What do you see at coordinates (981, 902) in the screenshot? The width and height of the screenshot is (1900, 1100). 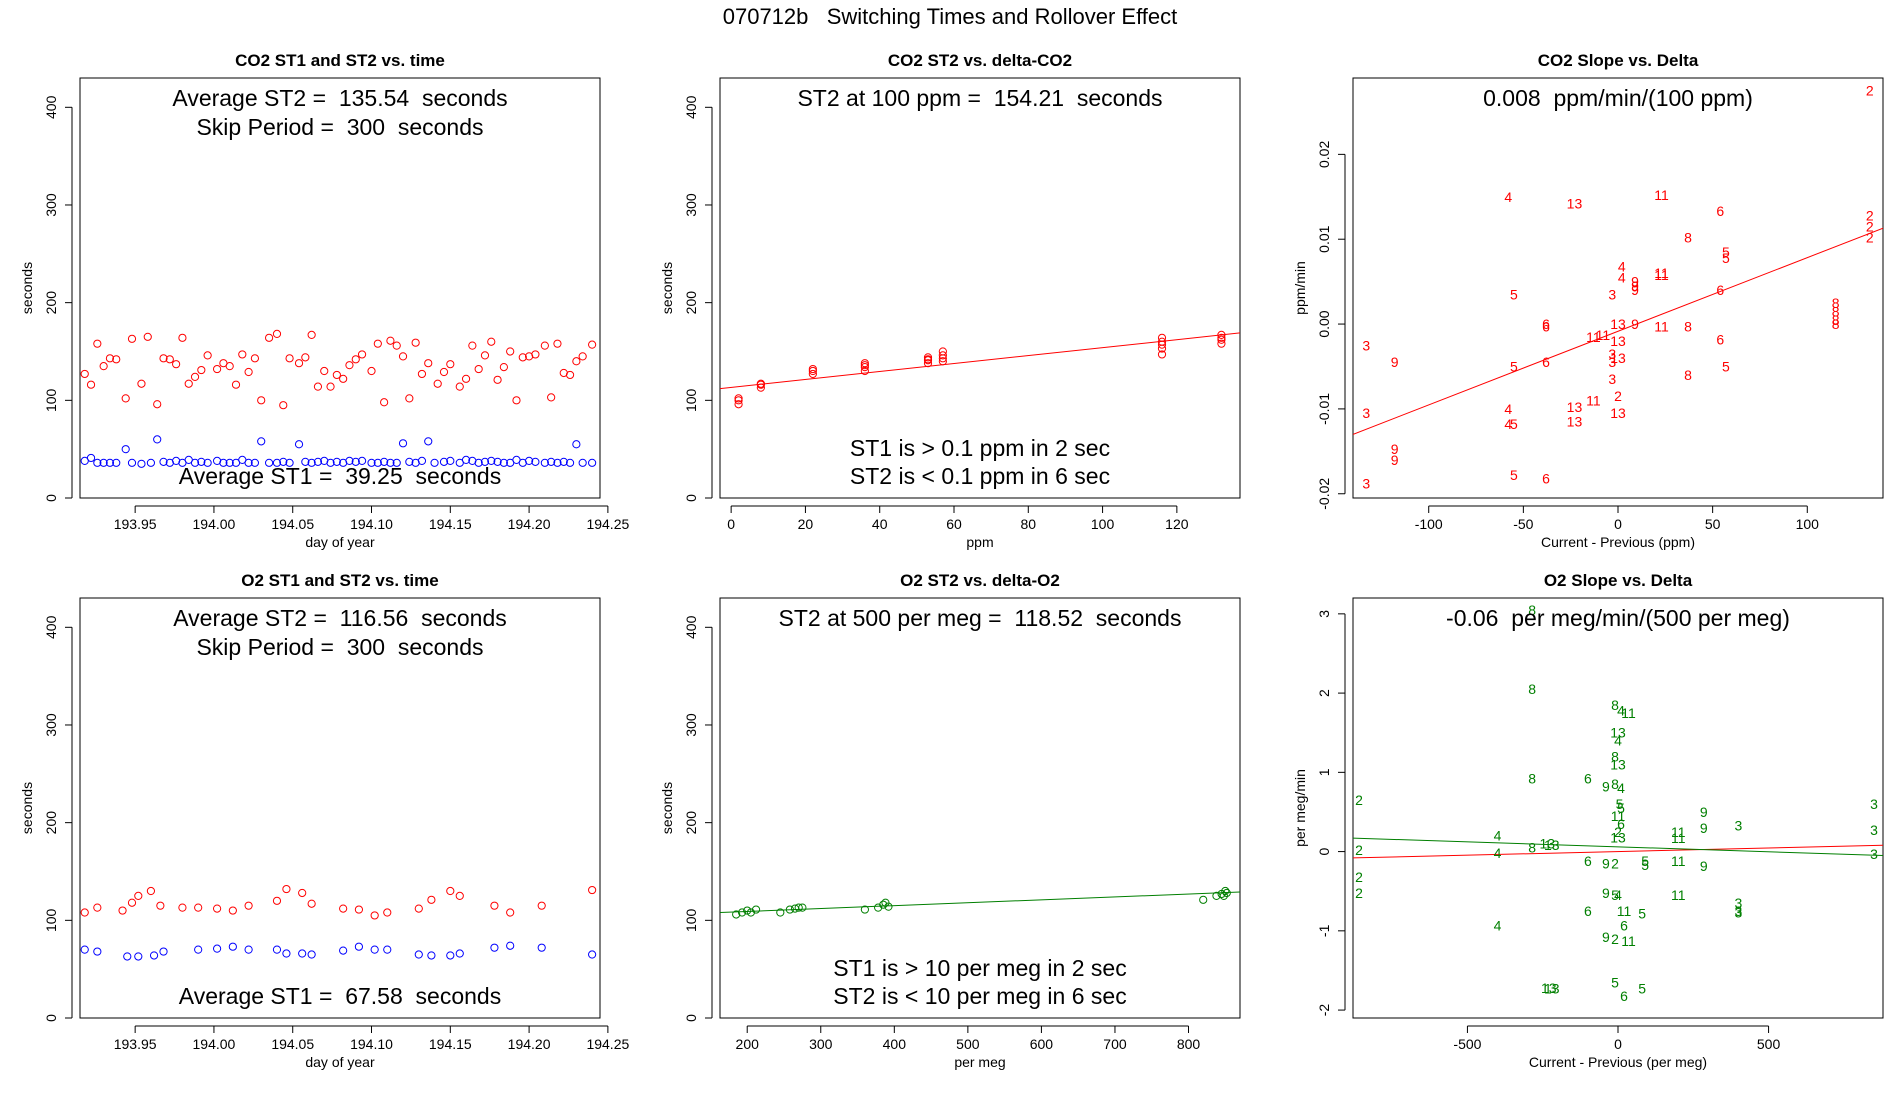 I see `series-st2` at bounding box center [981, 902].